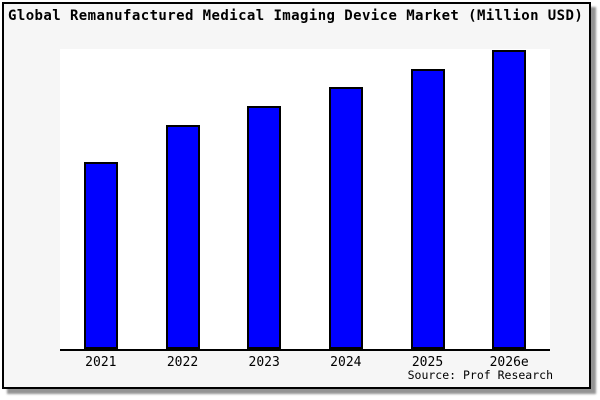 The height and width of the screenshot is (400, 600). What do you see at coordinates (264, 362) in the screenshot?
I see `x-axis-label-2023: 2023` at bounding box center [264, 362].